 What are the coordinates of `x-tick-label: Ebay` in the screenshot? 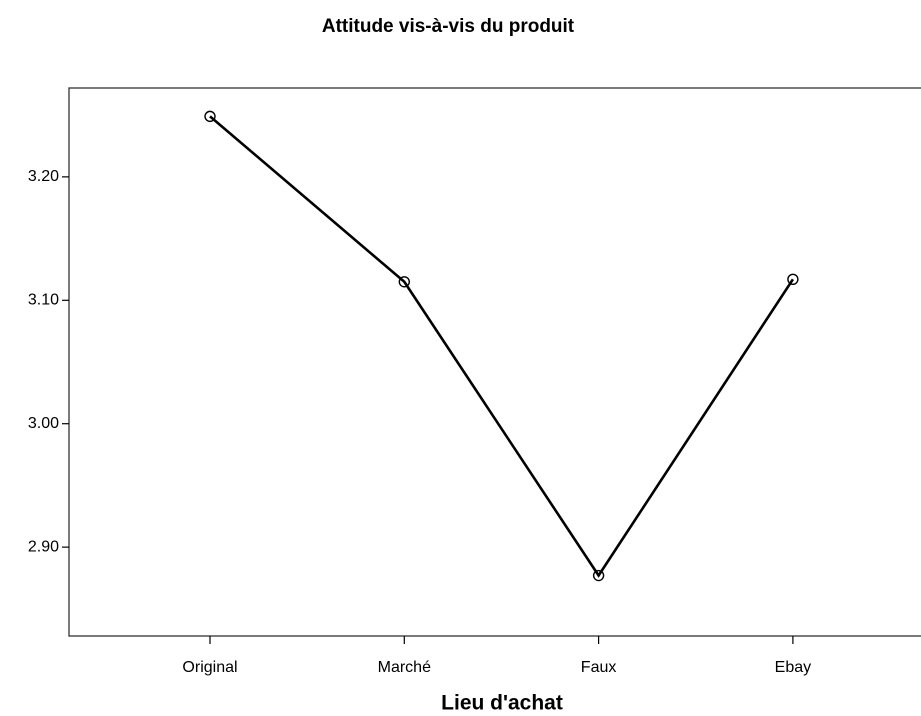 It's located at (793, 667).